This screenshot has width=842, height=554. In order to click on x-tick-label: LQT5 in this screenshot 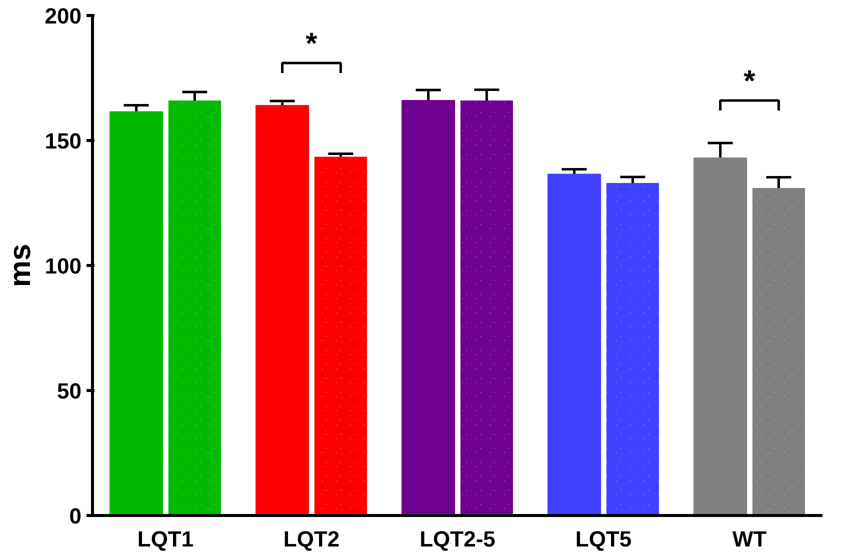, I will do `click(603, 539)`.